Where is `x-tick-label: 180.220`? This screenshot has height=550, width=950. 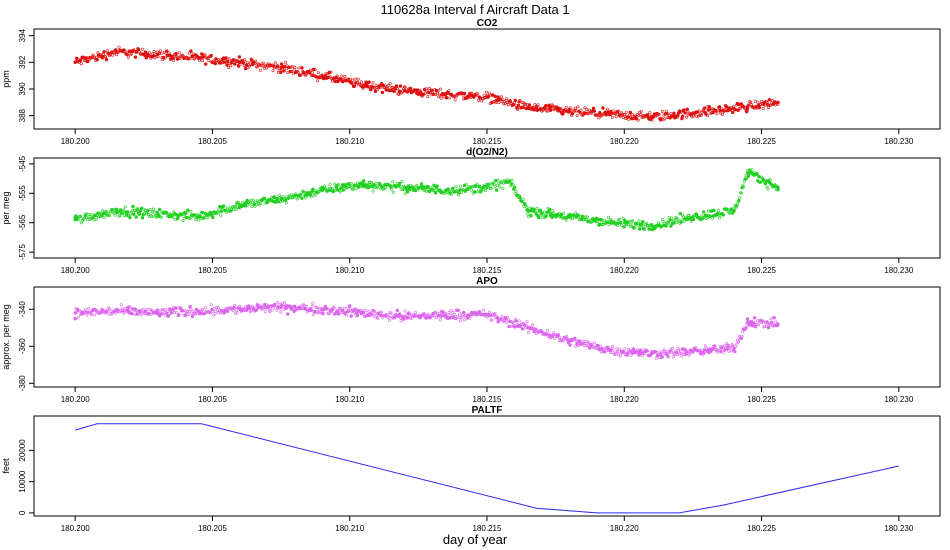 x-tick-label: 180.220 is located at coordinates (624, 141).